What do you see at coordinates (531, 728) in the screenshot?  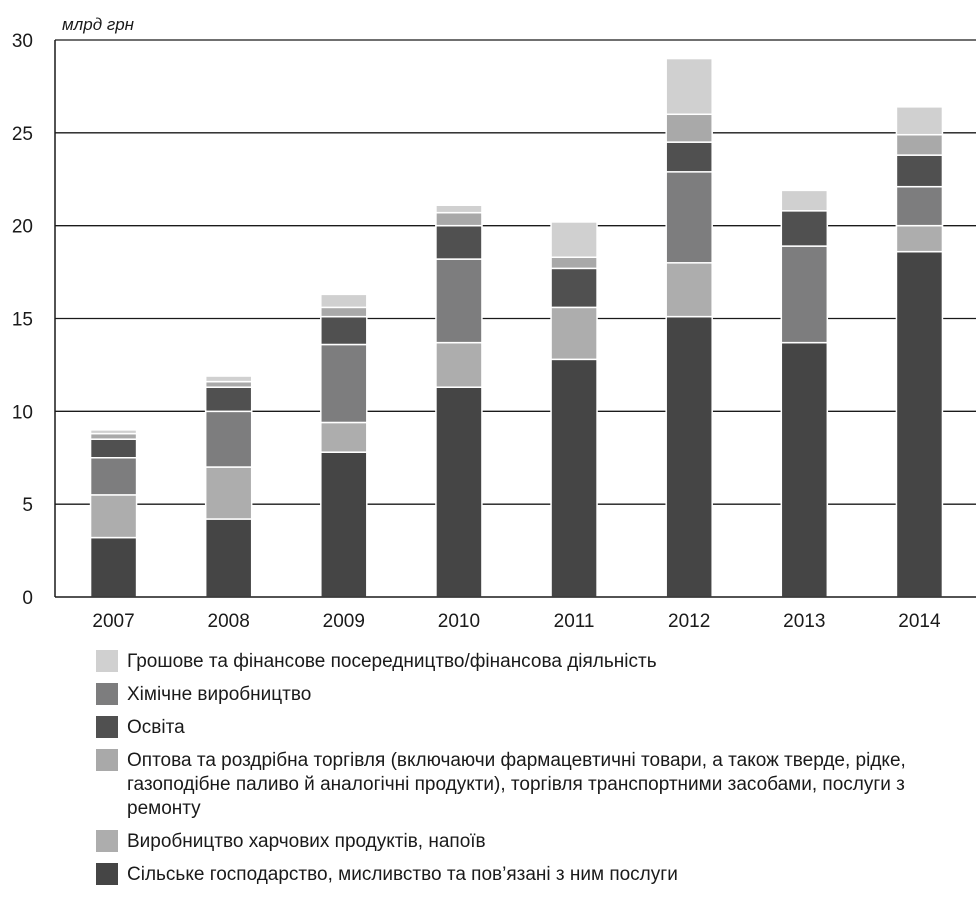 I see `legend-item: Освіта` at bounding box center [531, 728].